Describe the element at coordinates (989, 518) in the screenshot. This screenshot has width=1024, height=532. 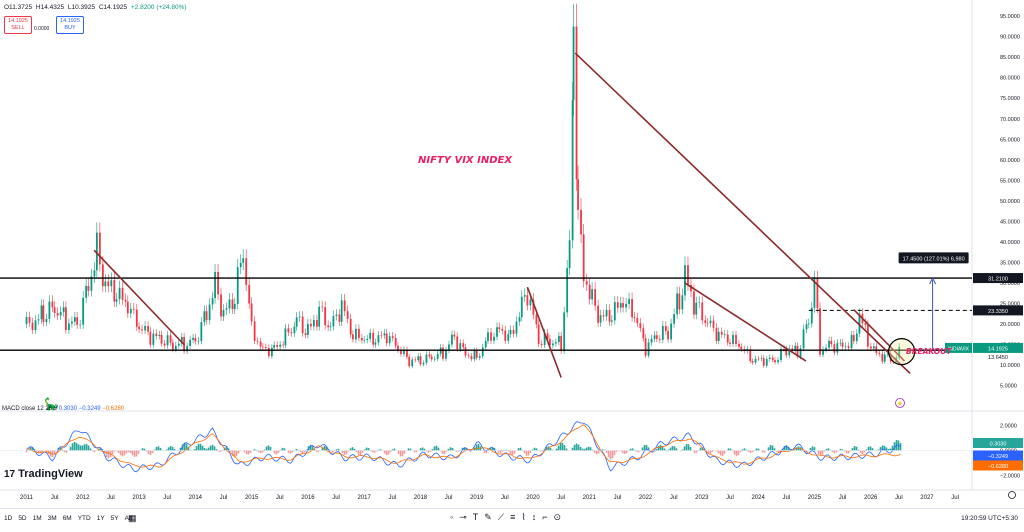
I see `clock: 19:20:59 UTC+5:30` at that location.